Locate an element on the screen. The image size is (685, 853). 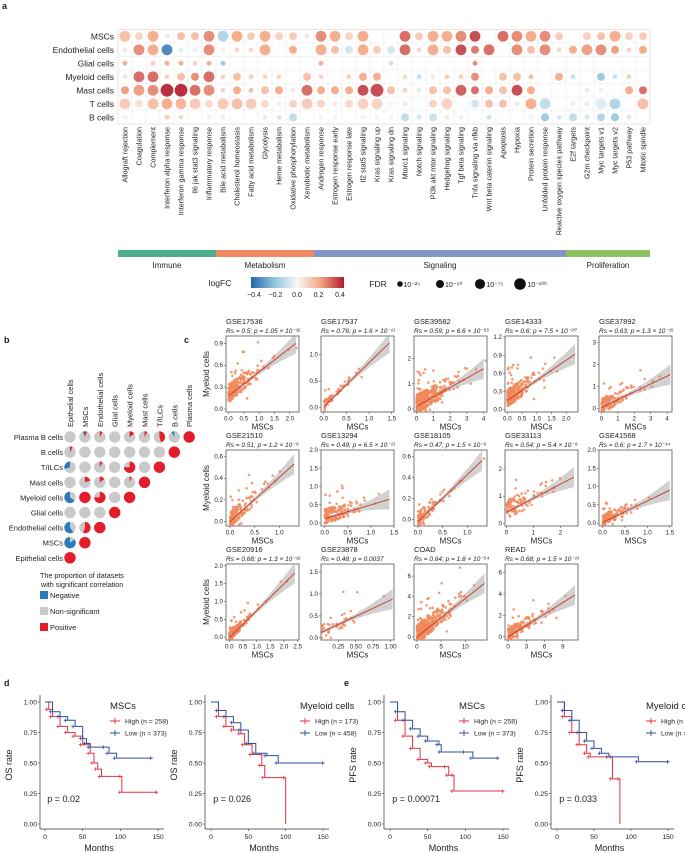
y-tick-label: 0.0 is located at coordinates (497, 410).